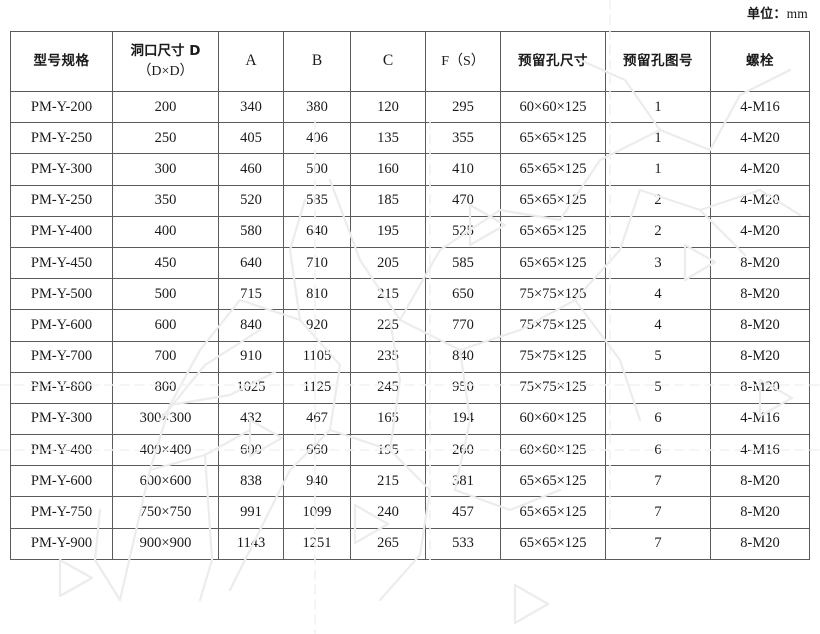  I want to click on table-cell-r1-c4: 135, so click(388, 138).